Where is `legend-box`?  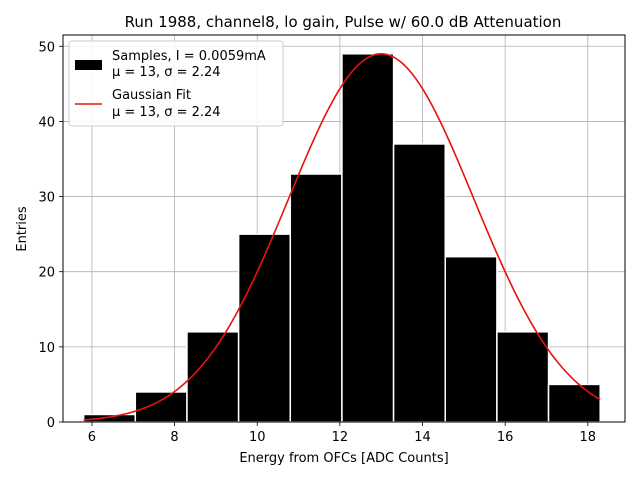
legend-box is located at coordinates (176, 83).